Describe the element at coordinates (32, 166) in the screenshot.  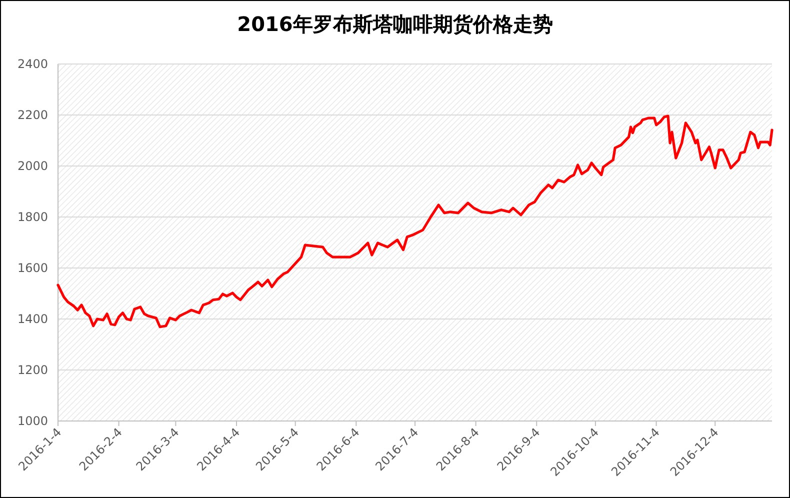
I see `y-tick-label: 2000` at that location.